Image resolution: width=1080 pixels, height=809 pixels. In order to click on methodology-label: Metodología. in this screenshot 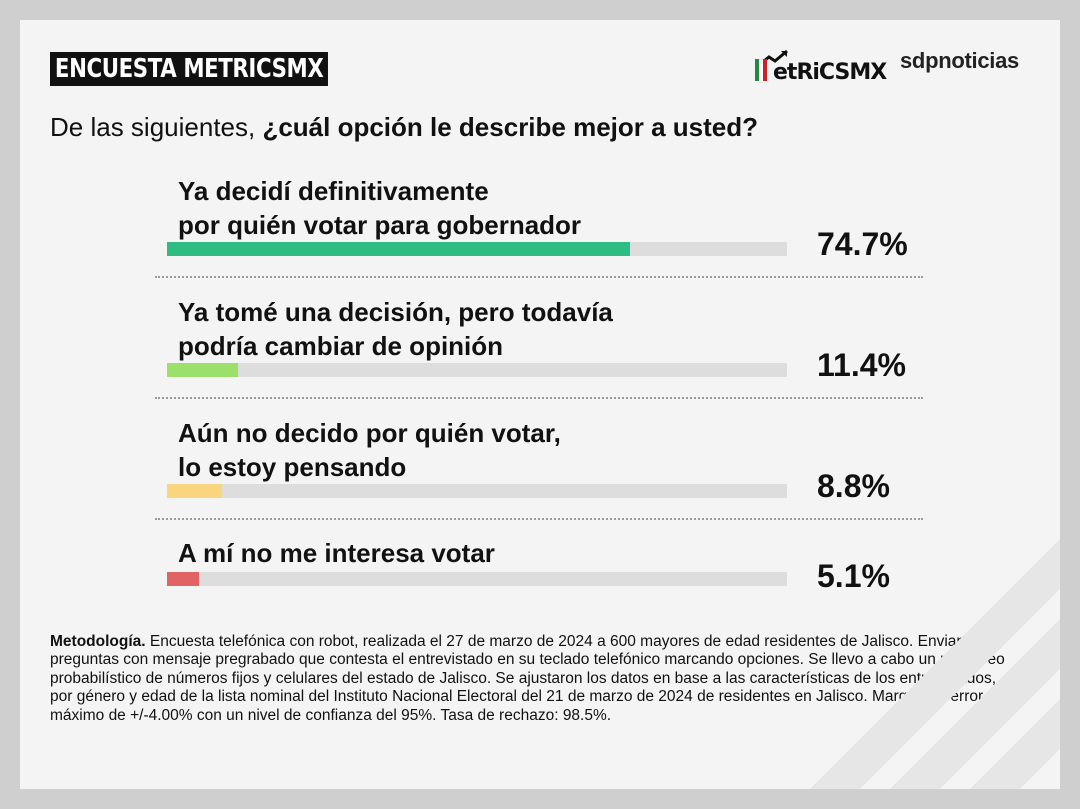, I will do `click(98, 641)`.